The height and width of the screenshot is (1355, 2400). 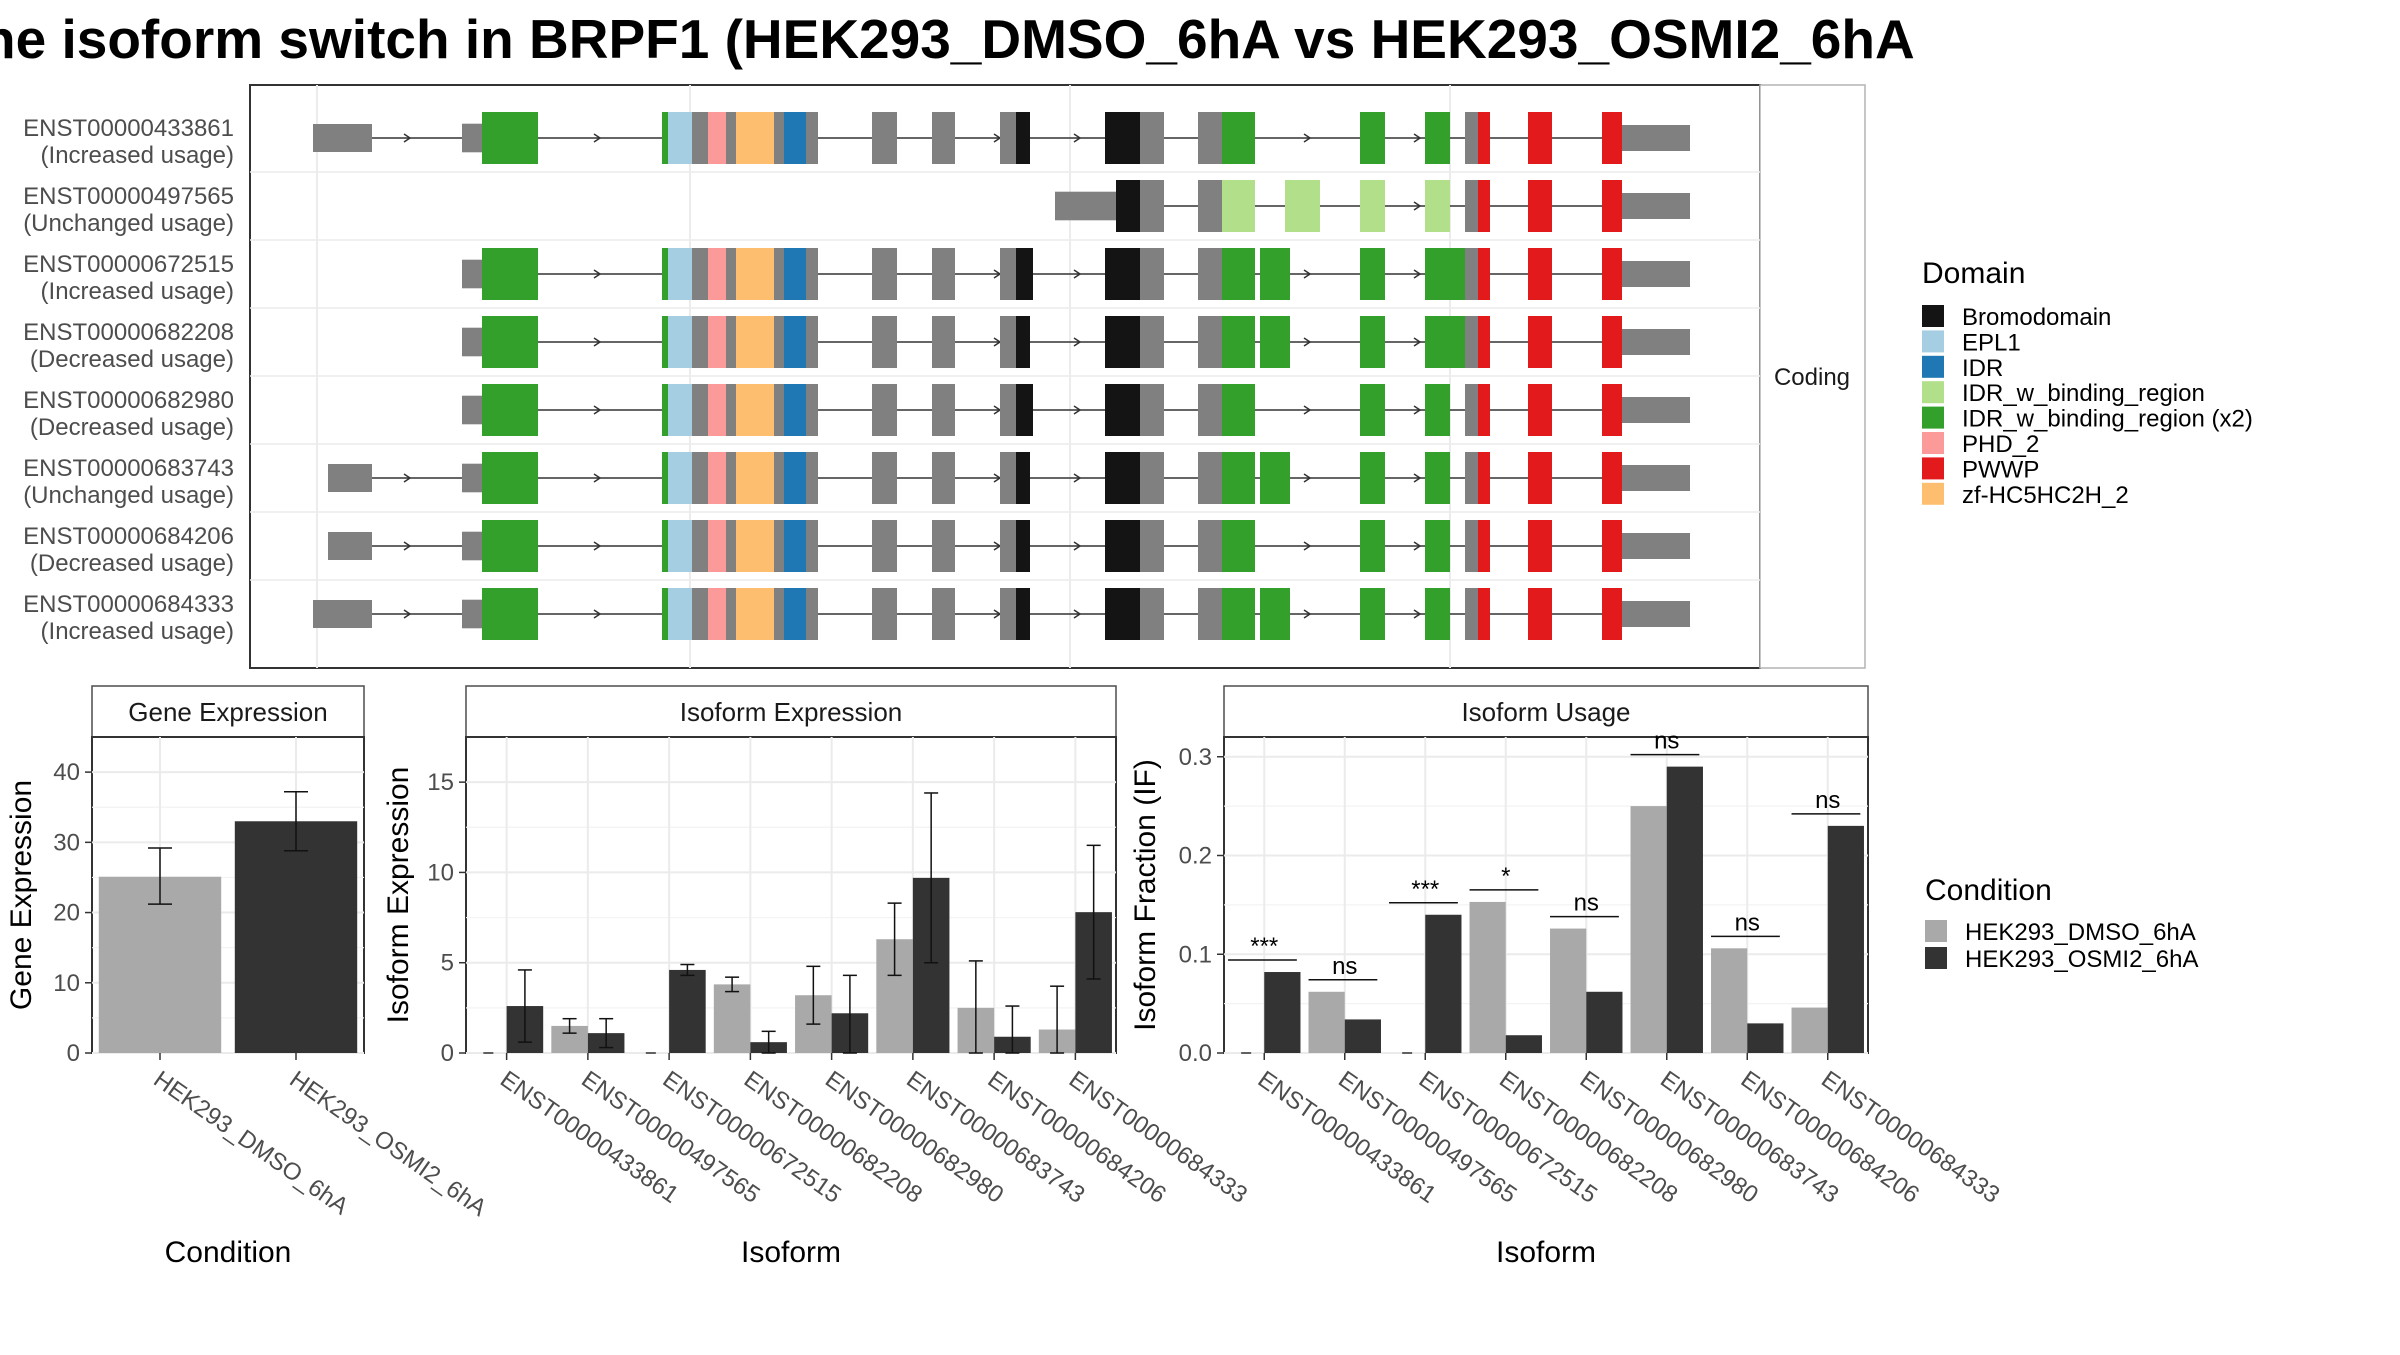 I want to click on transcript-id-label: ENST00000682980, so click(x=128, y=400).